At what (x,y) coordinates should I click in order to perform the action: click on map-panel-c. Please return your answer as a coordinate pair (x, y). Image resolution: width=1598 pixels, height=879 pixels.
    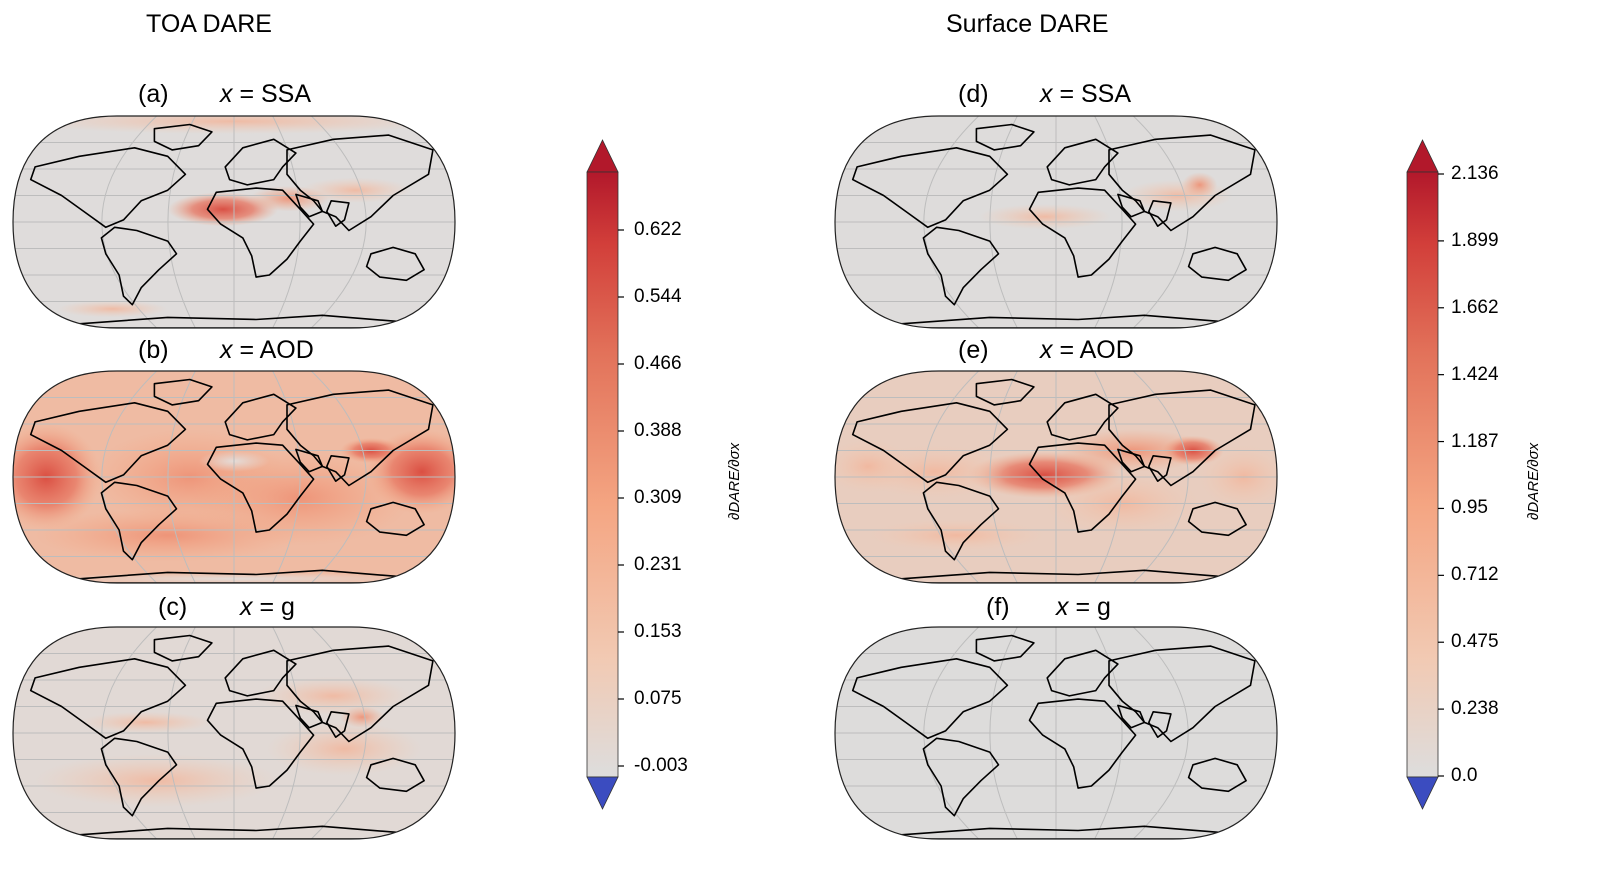
    Looking at the image, I should click on (234, 733).